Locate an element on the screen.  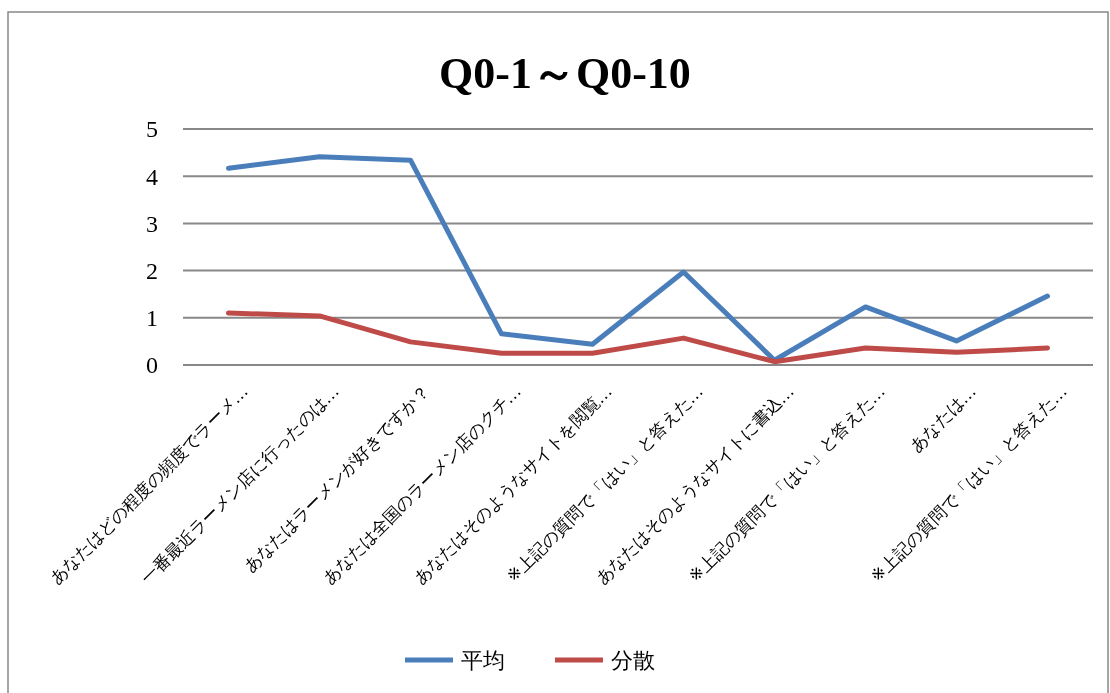
y-tick-label: 3 is located at coordinates (152, 223).